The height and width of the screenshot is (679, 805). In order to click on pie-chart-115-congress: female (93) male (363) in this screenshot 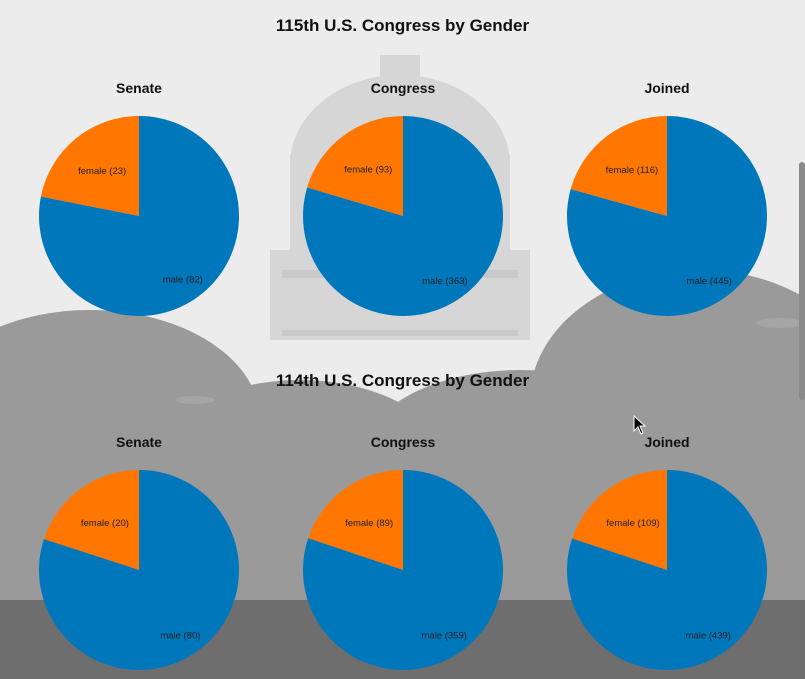, I will do `click(403, 216)`.